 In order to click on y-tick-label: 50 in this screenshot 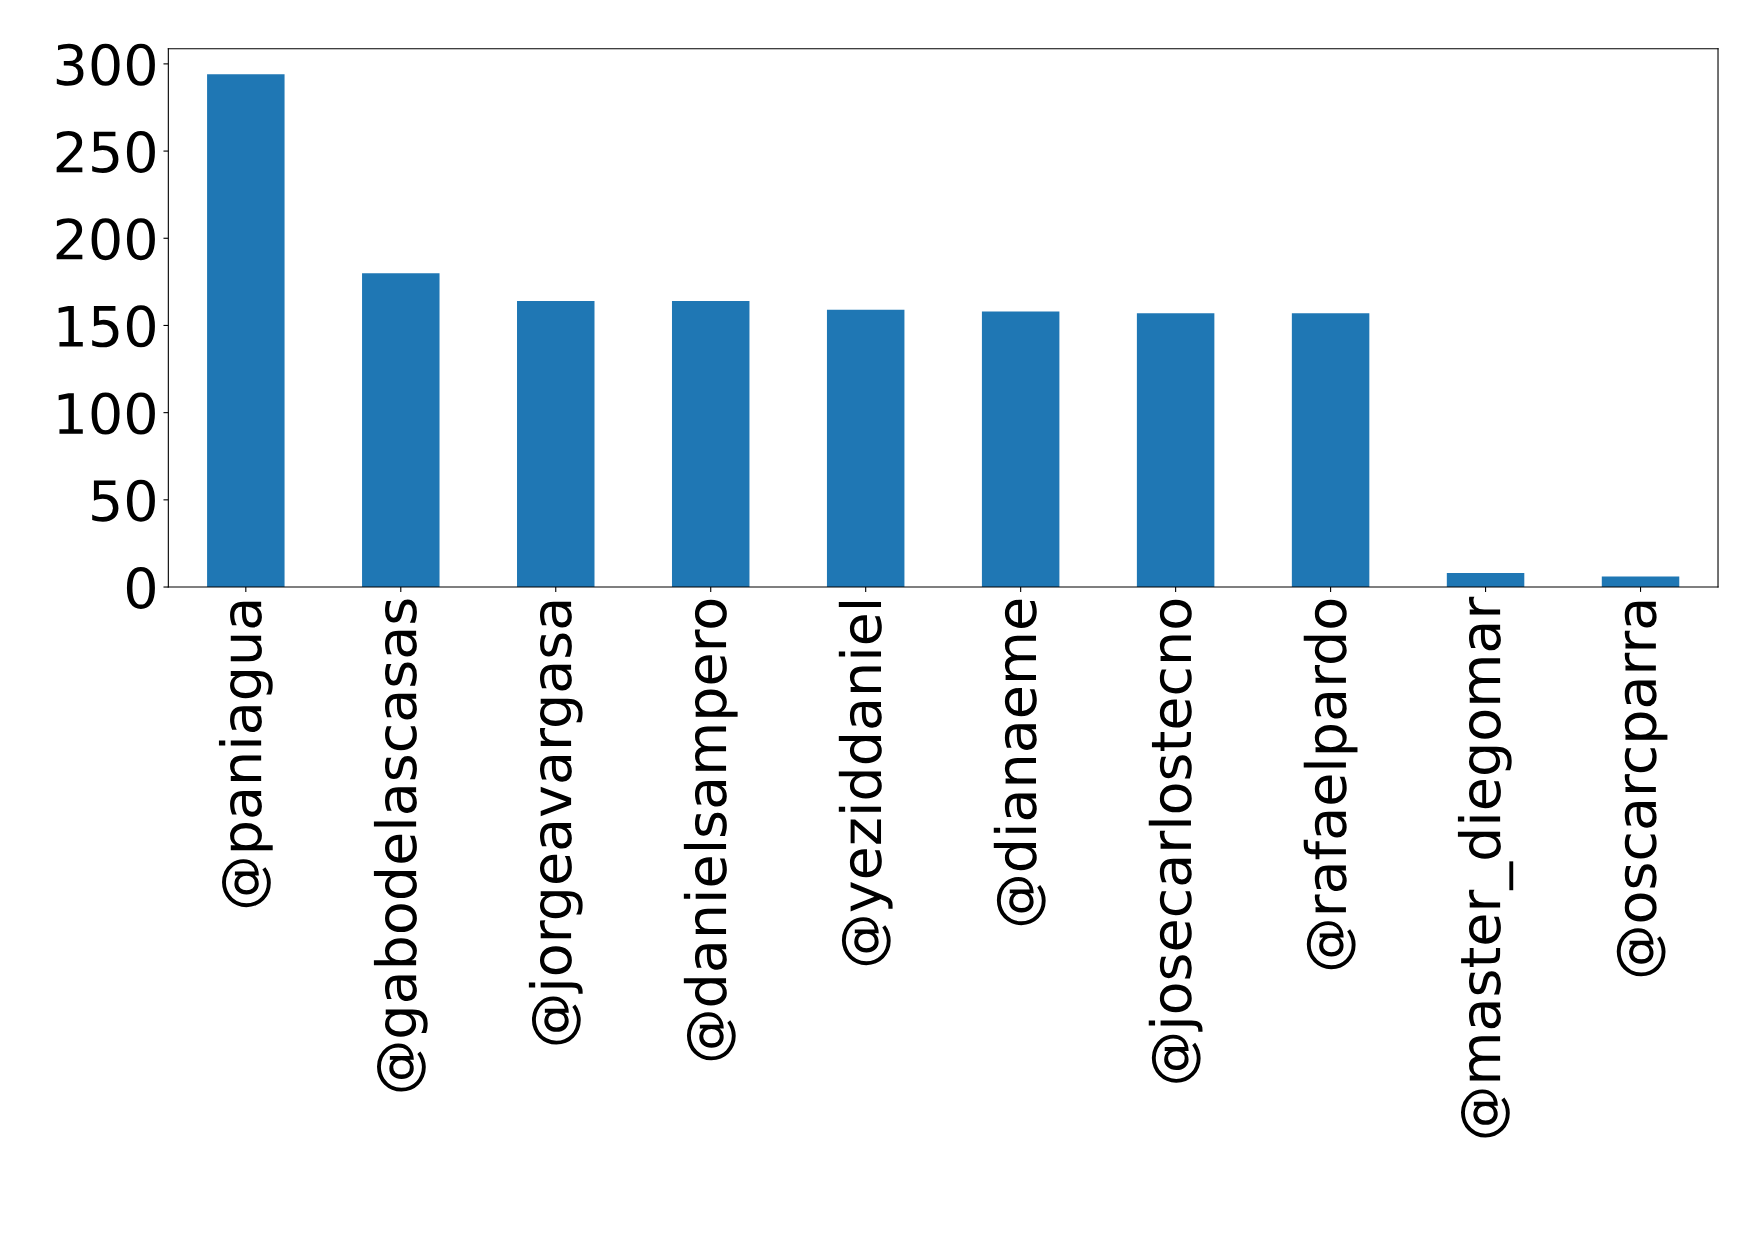, I will do `click(123, 500)`.